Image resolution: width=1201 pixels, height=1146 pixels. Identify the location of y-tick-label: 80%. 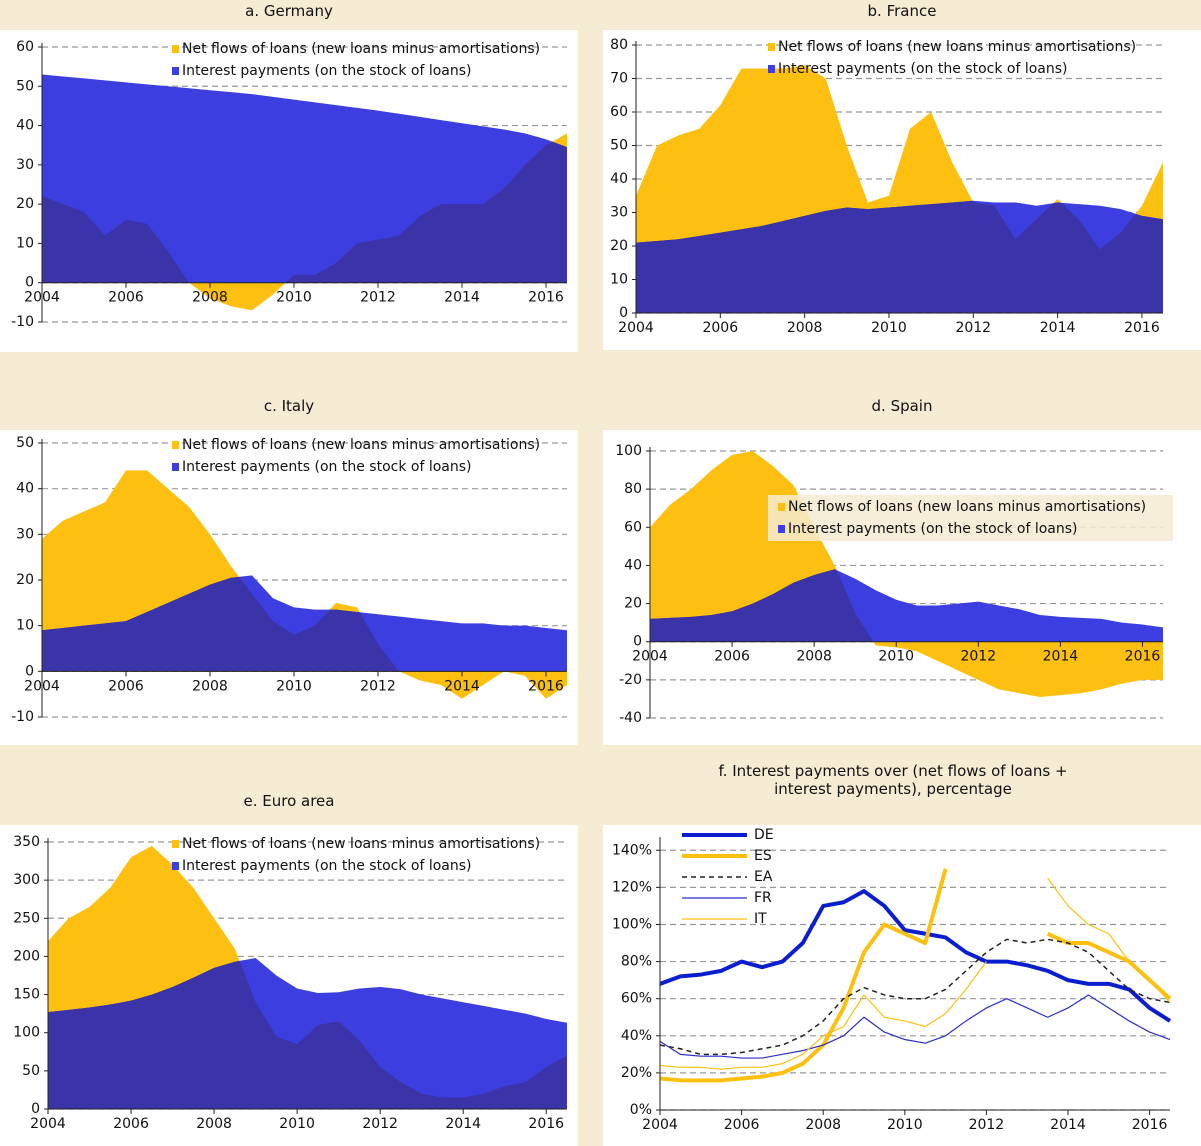
(636, 962).